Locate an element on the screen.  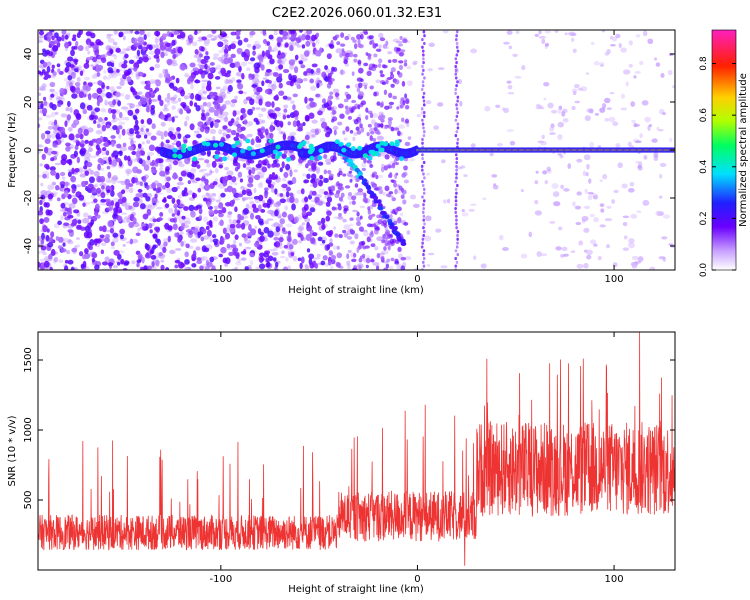
colorbar-frame is located at coordinates (724, 150).